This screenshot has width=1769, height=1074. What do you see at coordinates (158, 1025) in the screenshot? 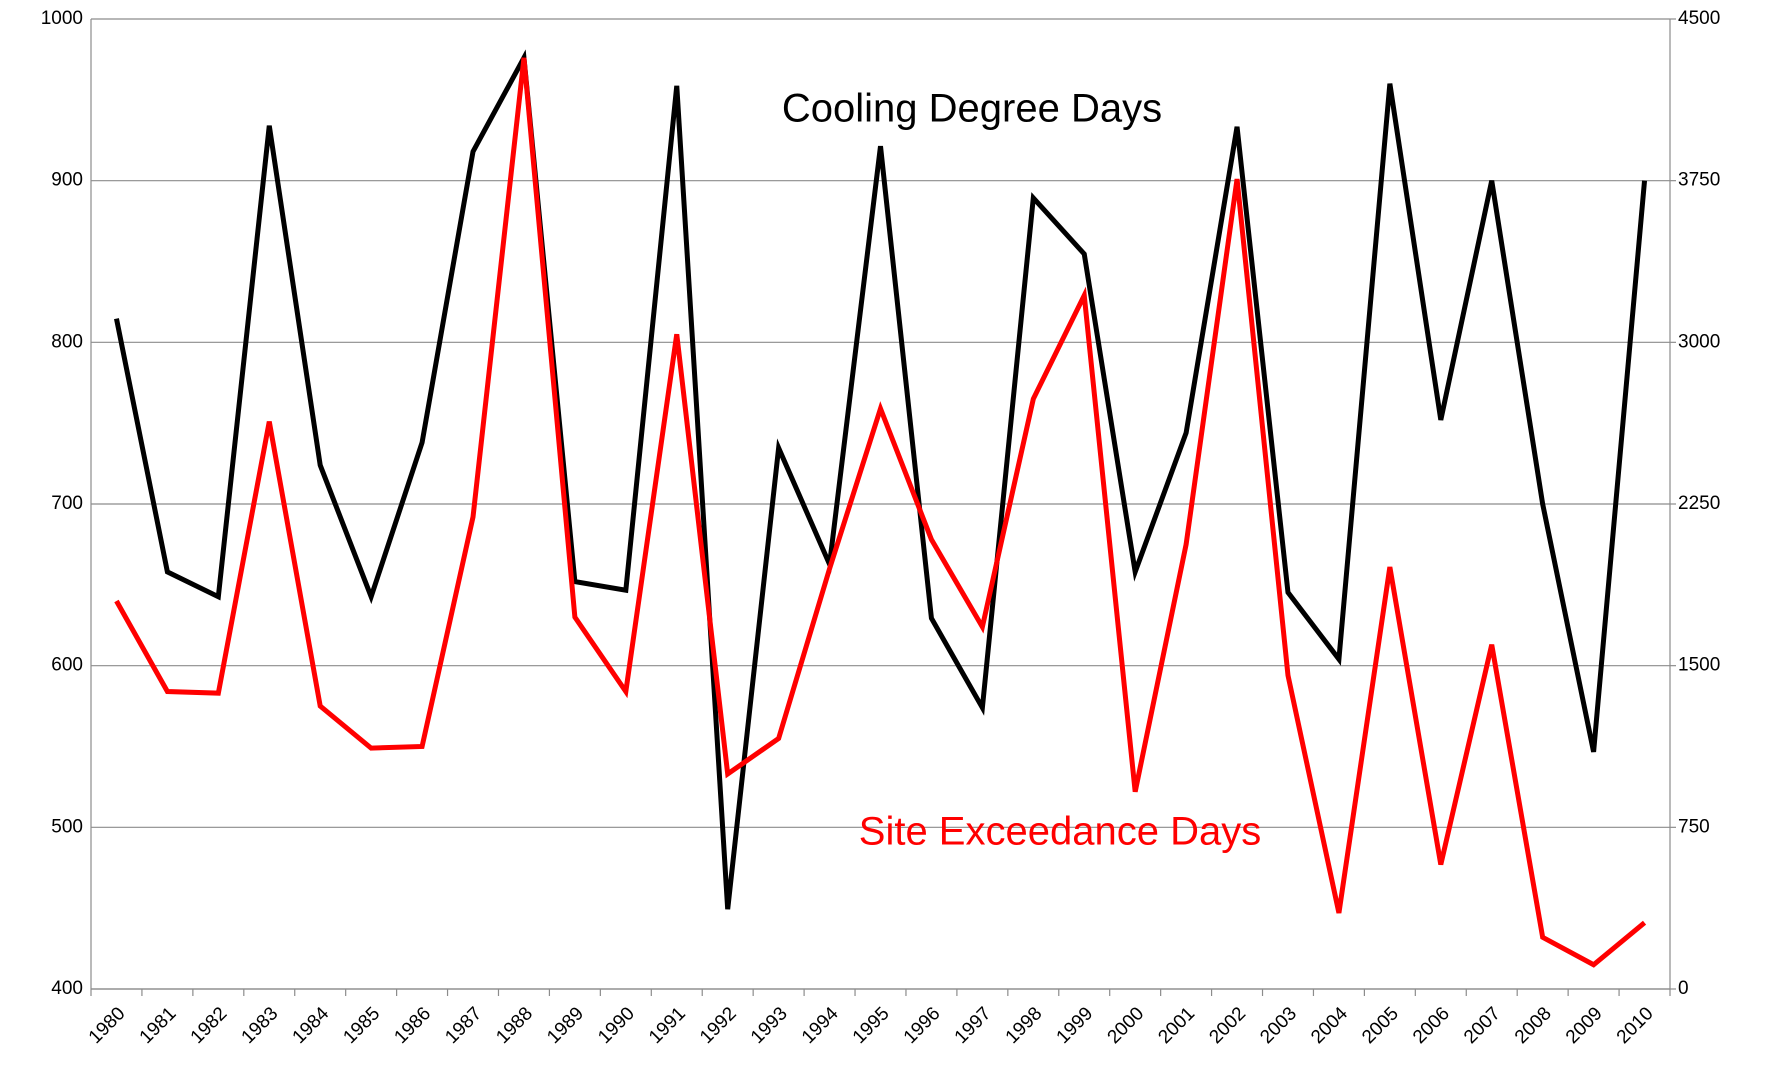
I see `x-tick-label: 1981` at bounding box center [158, 1025].